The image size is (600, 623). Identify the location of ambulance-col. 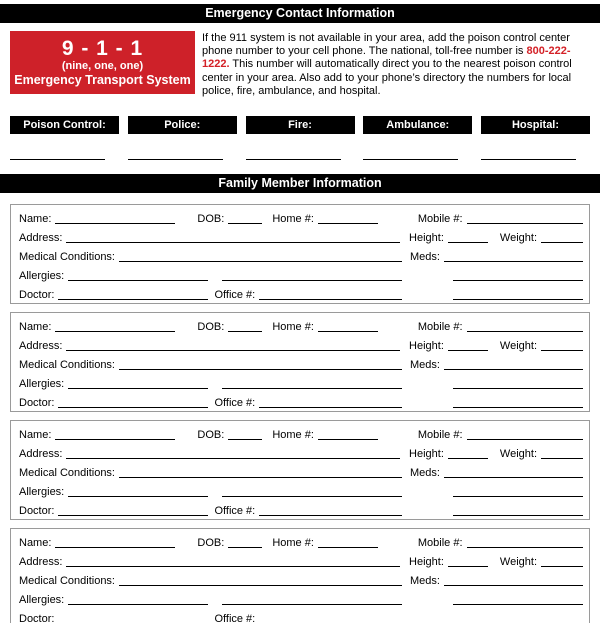
(417, 160).